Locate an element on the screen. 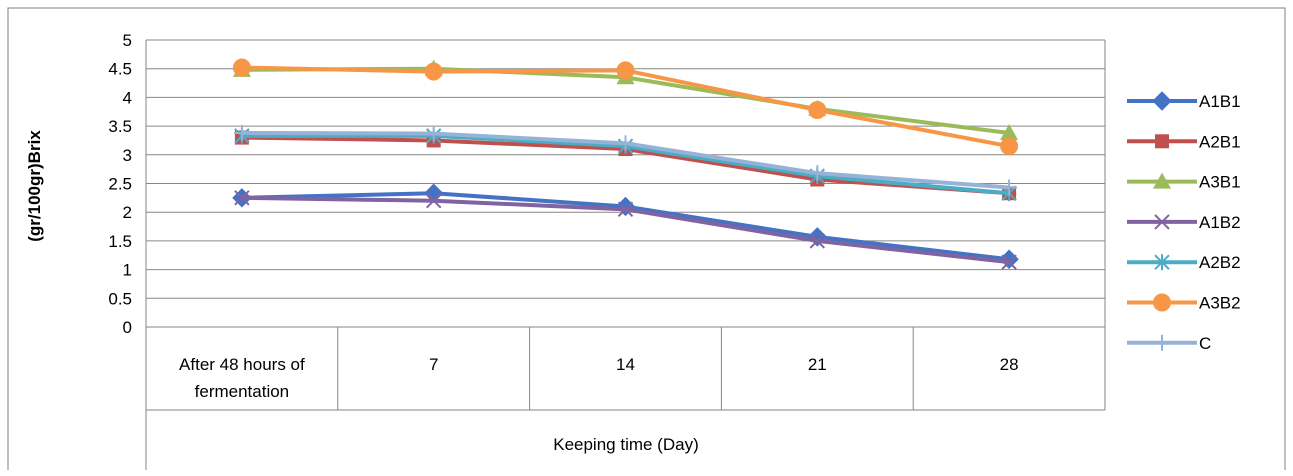 This screenshot has width=1293, height=476. legend-label: A3B1 is located at coordinates (1220, 182).